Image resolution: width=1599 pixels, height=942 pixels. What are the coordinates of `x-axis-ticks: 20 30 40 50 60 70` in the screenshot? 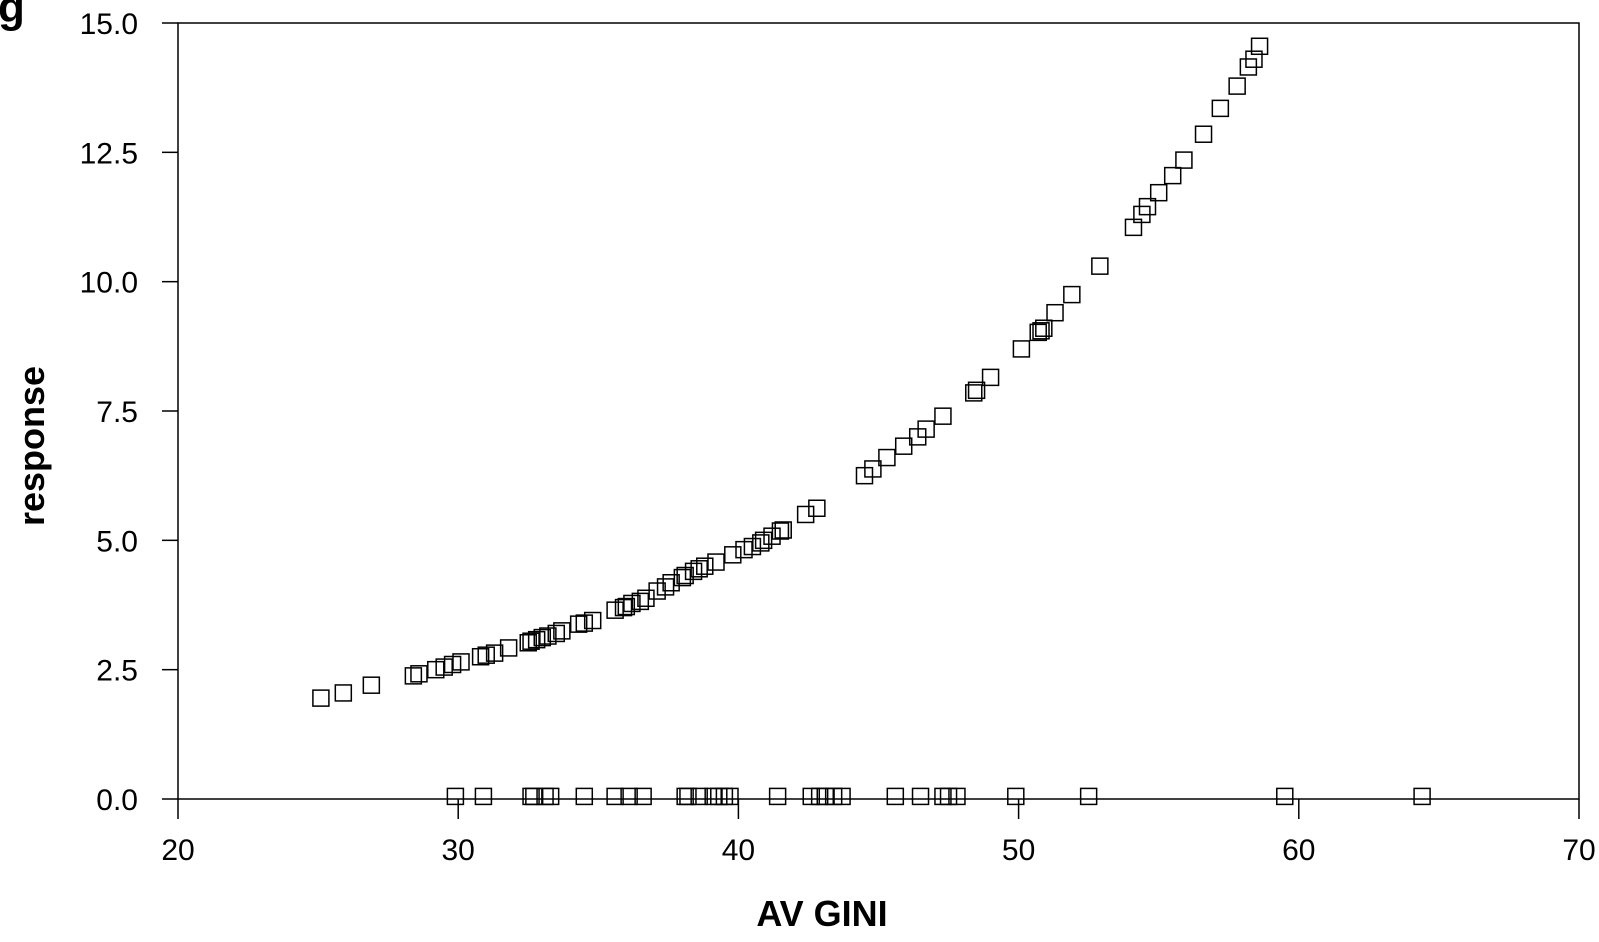 It's located at (878, 833).